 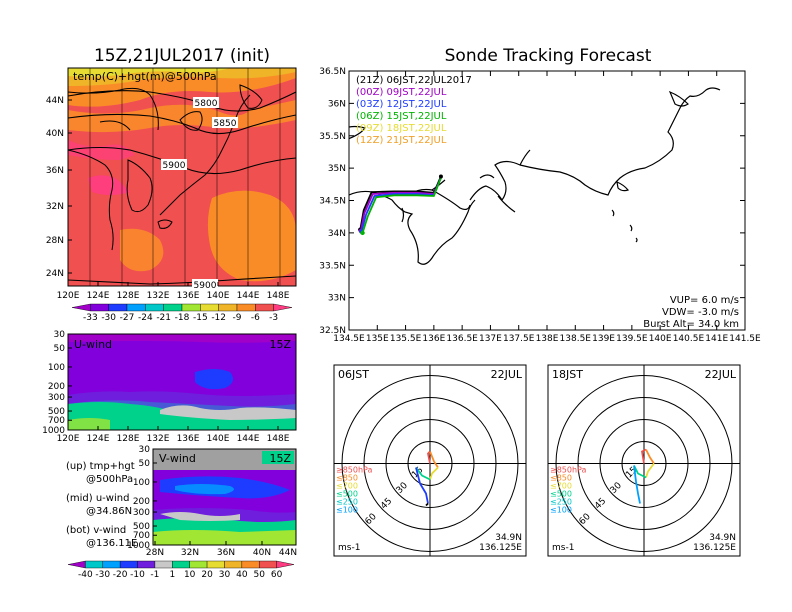 What do you see at coordinates (200, 318) in the screenshot?
I see `colorbar-label: -15` at bounding box center [200, 318].